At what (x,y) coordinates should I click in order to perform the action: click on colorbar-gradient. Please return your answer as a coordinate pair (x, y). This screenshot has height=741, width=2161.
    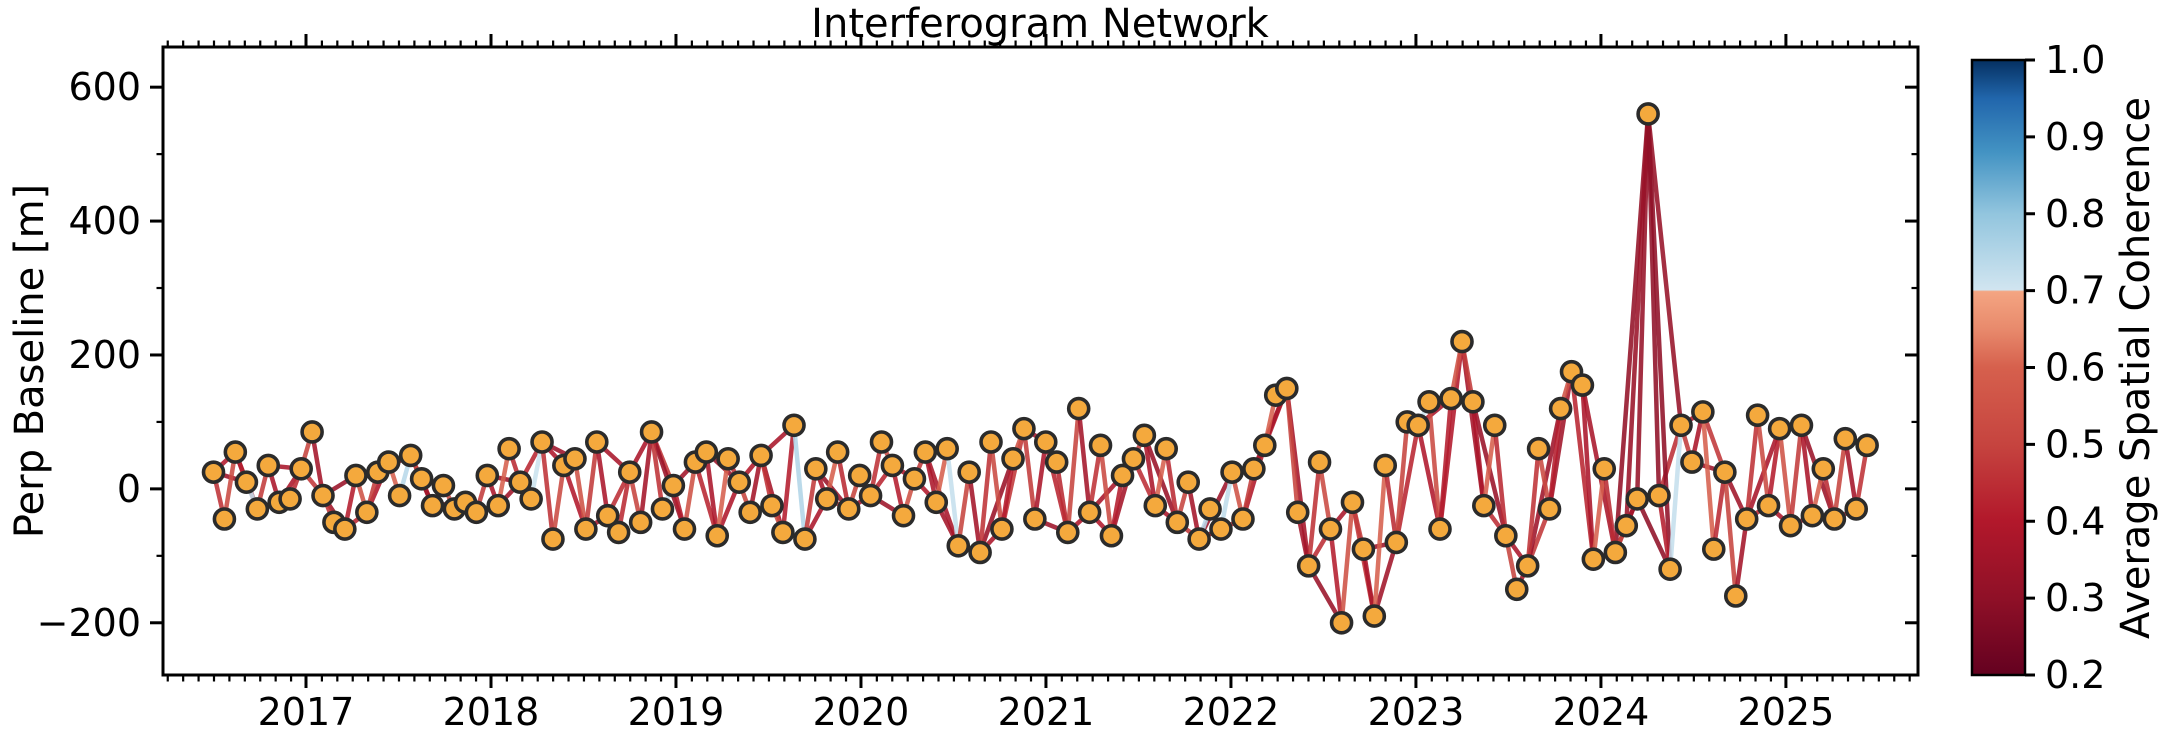
    Looking at the image, I should click on (1998, 367).